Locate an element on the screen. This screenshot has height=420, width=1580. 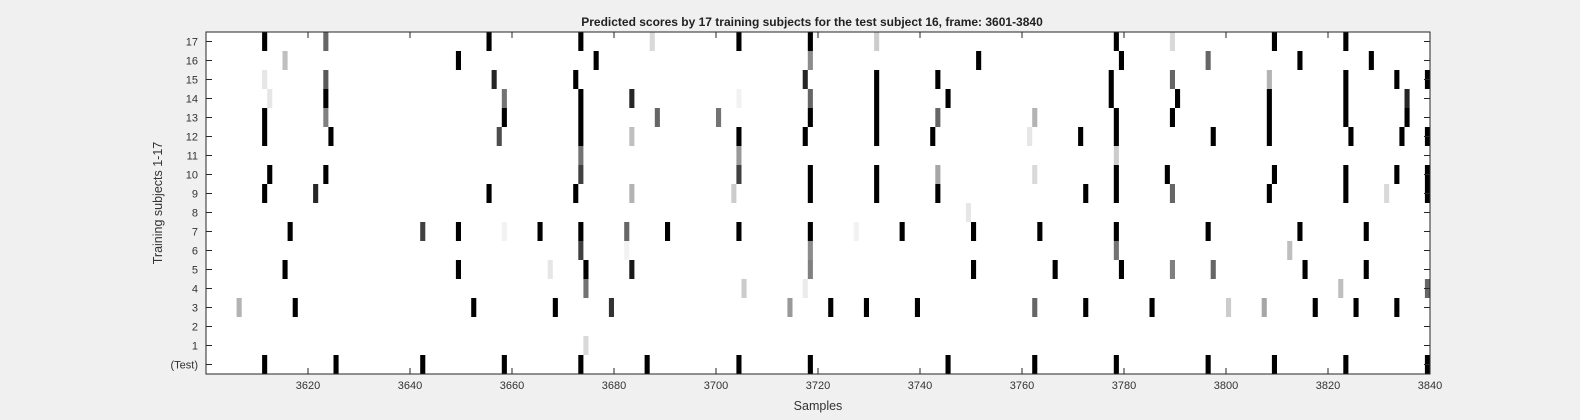
y-tick-label: 10 is located at coordinates (192, 176).